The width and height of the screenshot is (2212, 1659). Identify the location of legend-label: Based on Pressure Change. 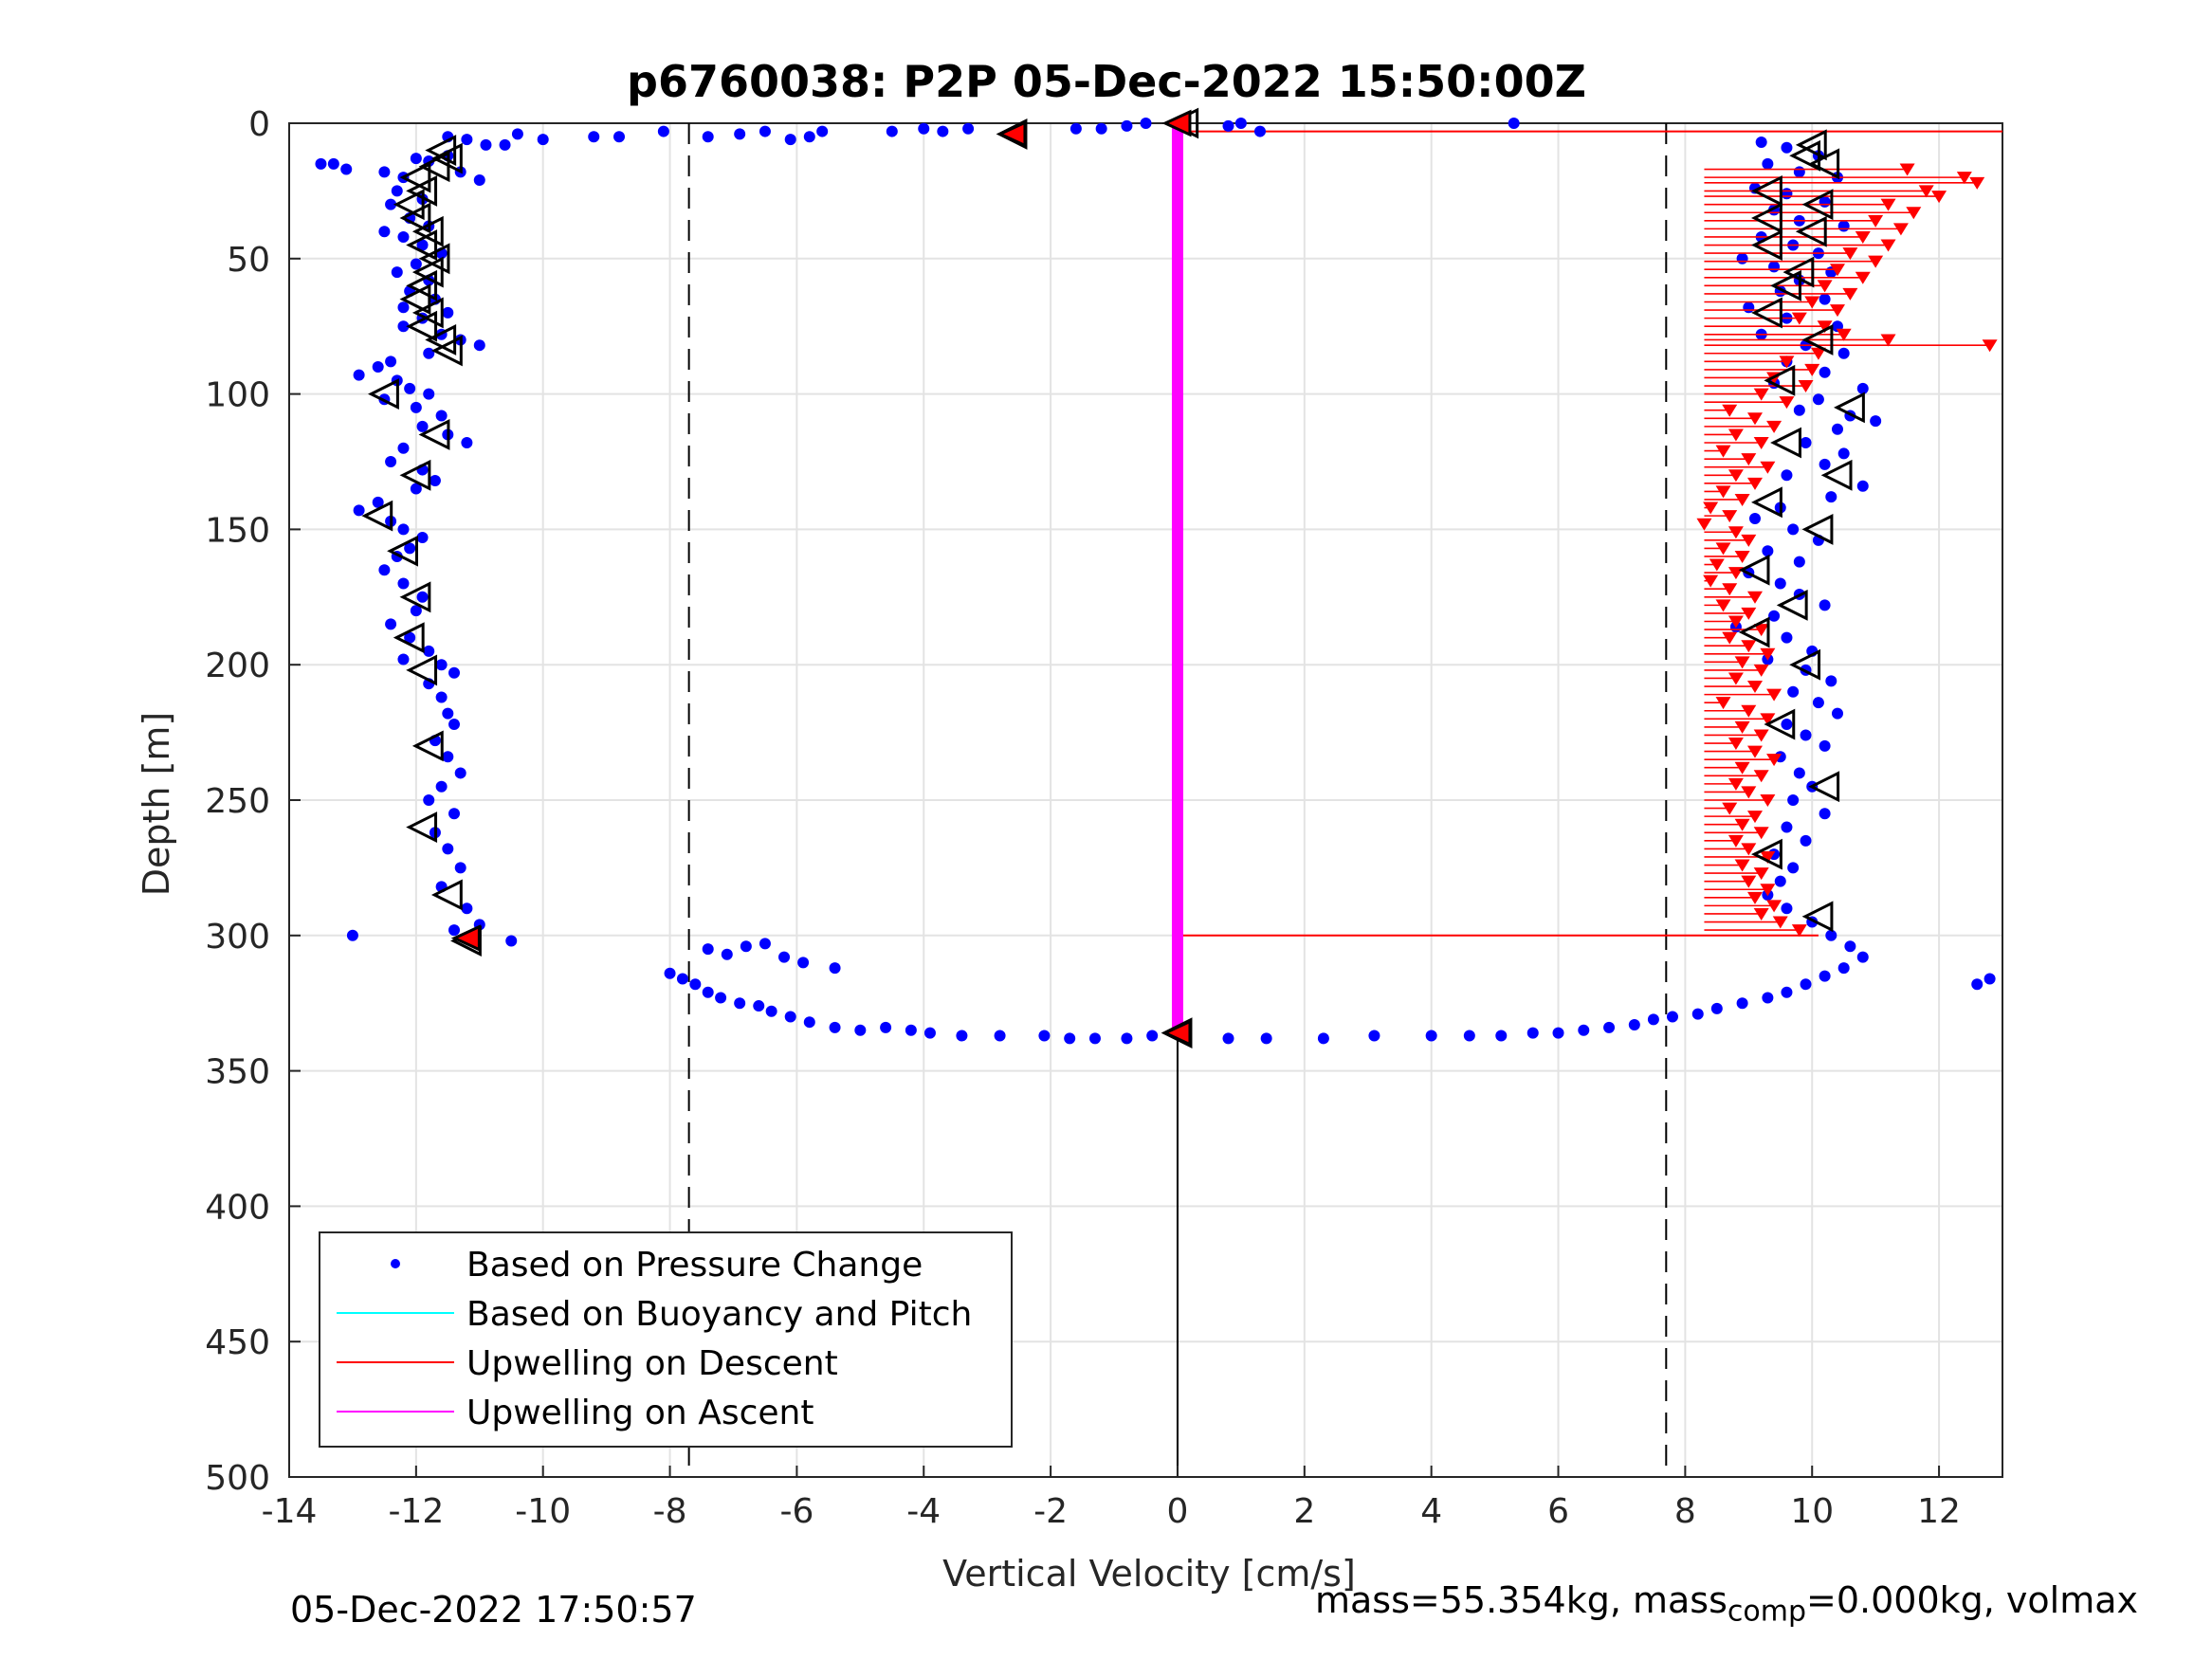
(694, 1265).